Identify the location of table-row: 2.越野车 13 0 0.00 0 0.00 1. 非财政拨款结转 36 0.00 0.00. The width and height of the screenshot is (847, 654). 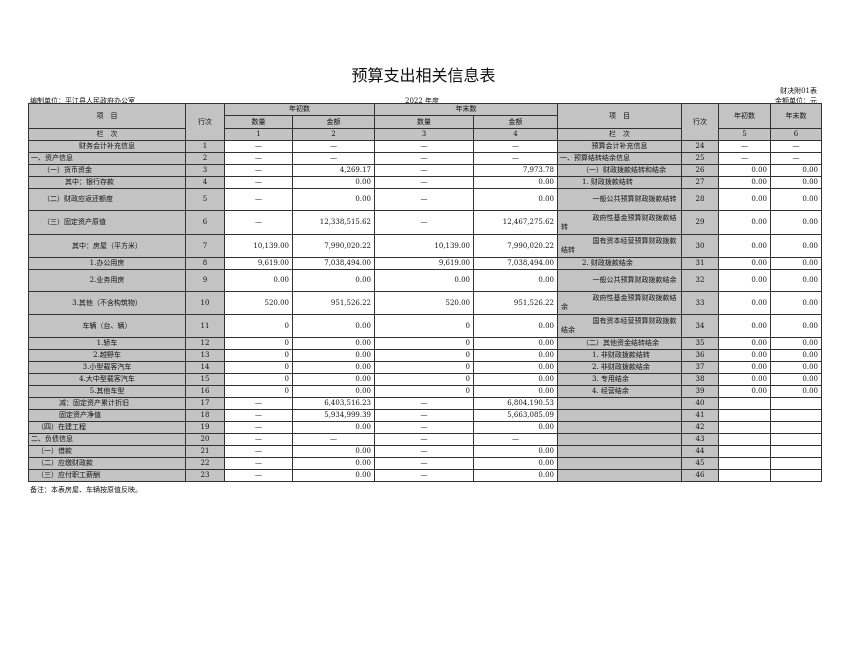
(425, 355).